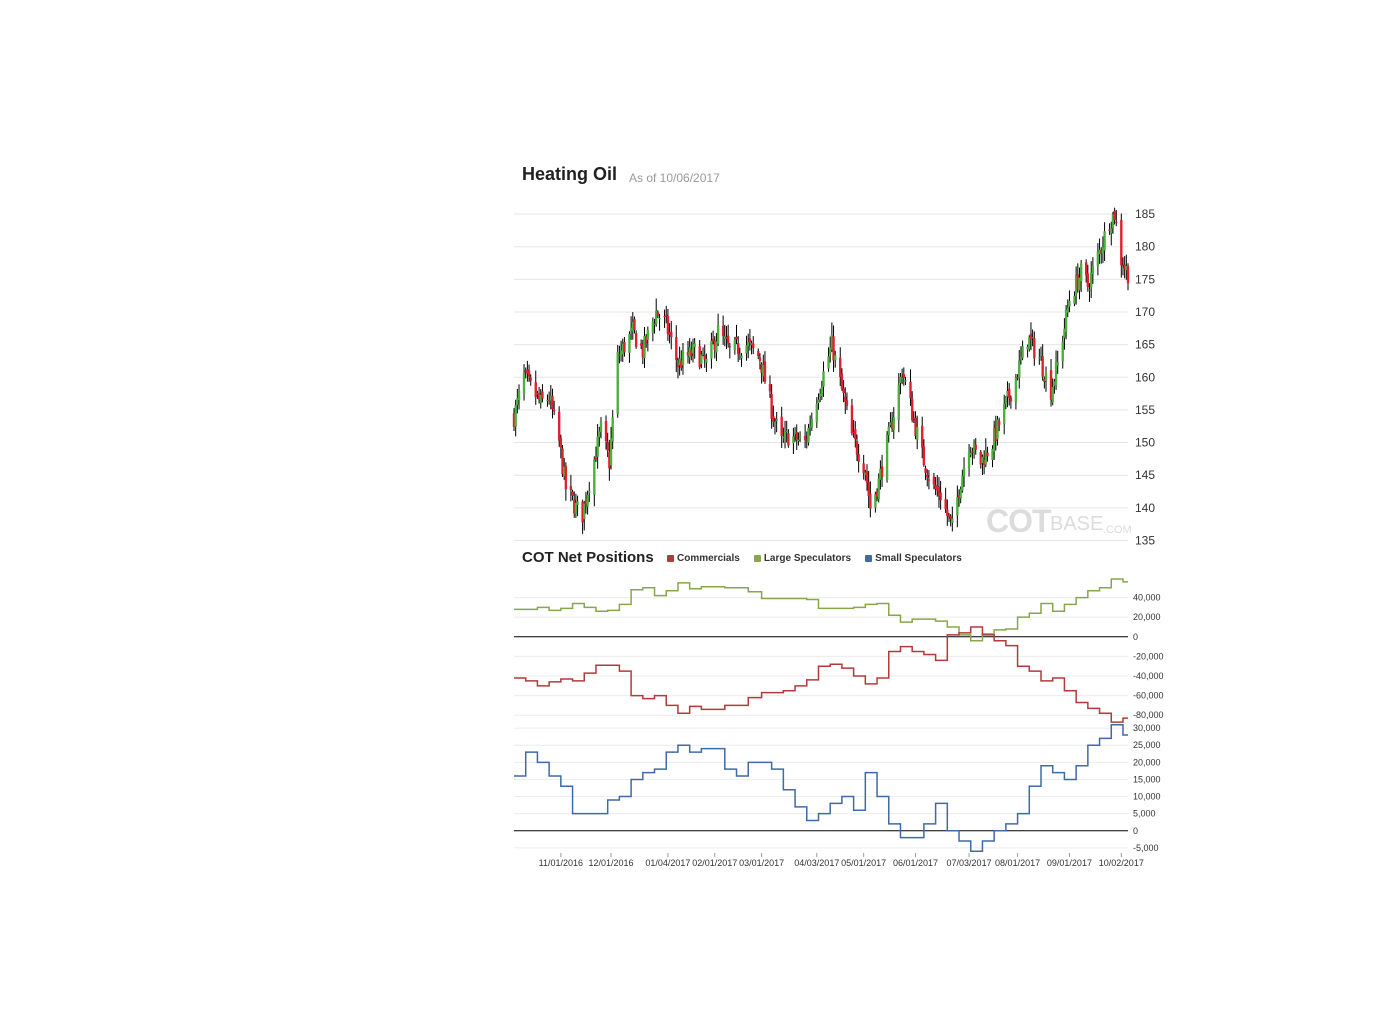 The height and width of the screenshot is (1032, 1384). What do you see at coordinates (915, 863) in the screenshot?
I see `x-tick-label: 06/01/2017` at bounding box center [915, 863].